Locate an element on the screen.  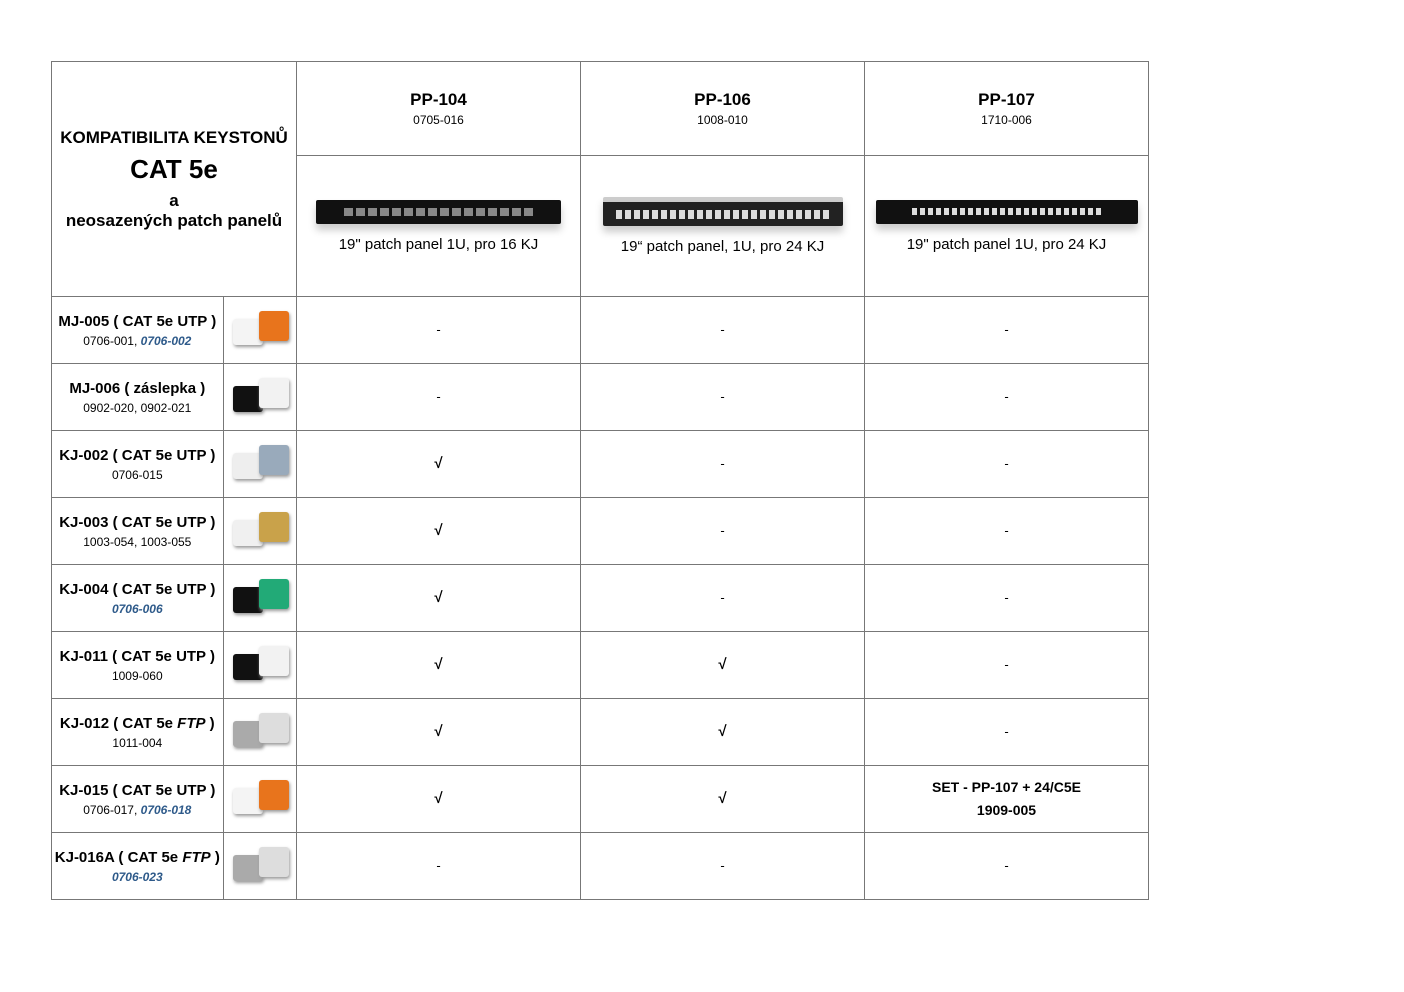
title-line-2: CAT 5e is located at coordinates (174, 168).